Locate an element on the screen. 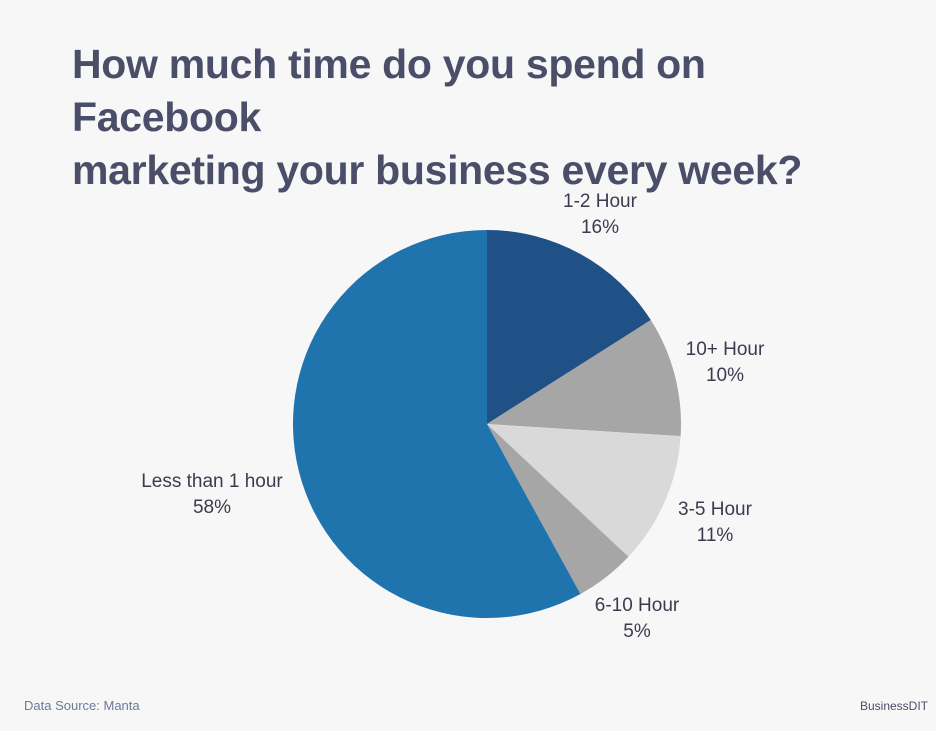 This screenshot has width=936, height=731. slice-value-label: 58% is located at coordinates (212, 507).